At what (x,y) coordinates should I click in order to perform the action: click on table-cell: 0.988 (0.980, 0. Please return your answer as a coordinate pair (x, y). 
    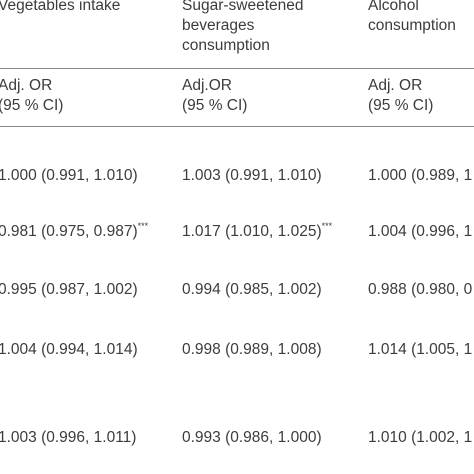
    Looking at the image, I should click on (420, 289).